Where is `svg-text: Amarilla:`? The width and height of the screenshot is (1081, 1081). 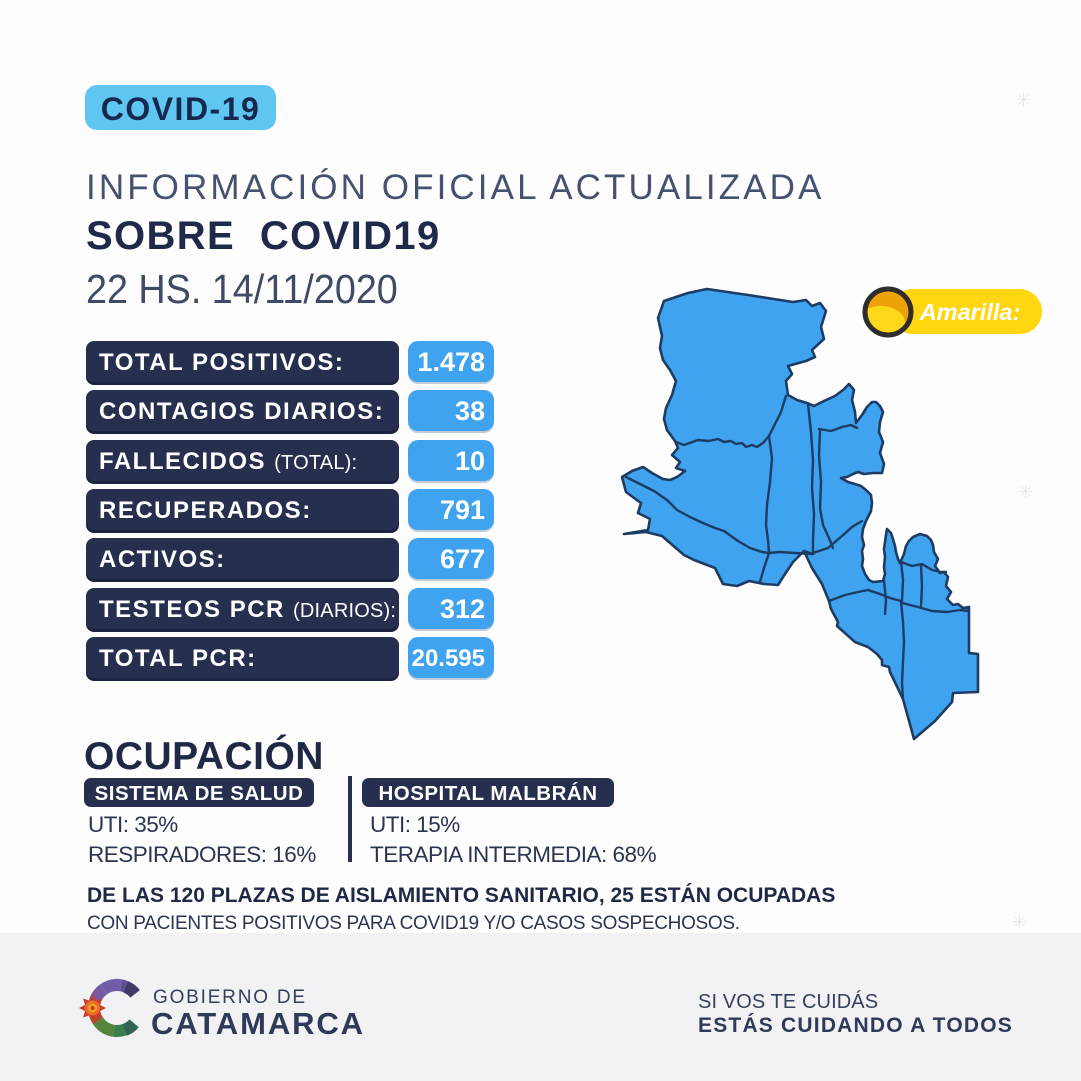 svg-text: Amarilla: is located at coordinates (970, 312).